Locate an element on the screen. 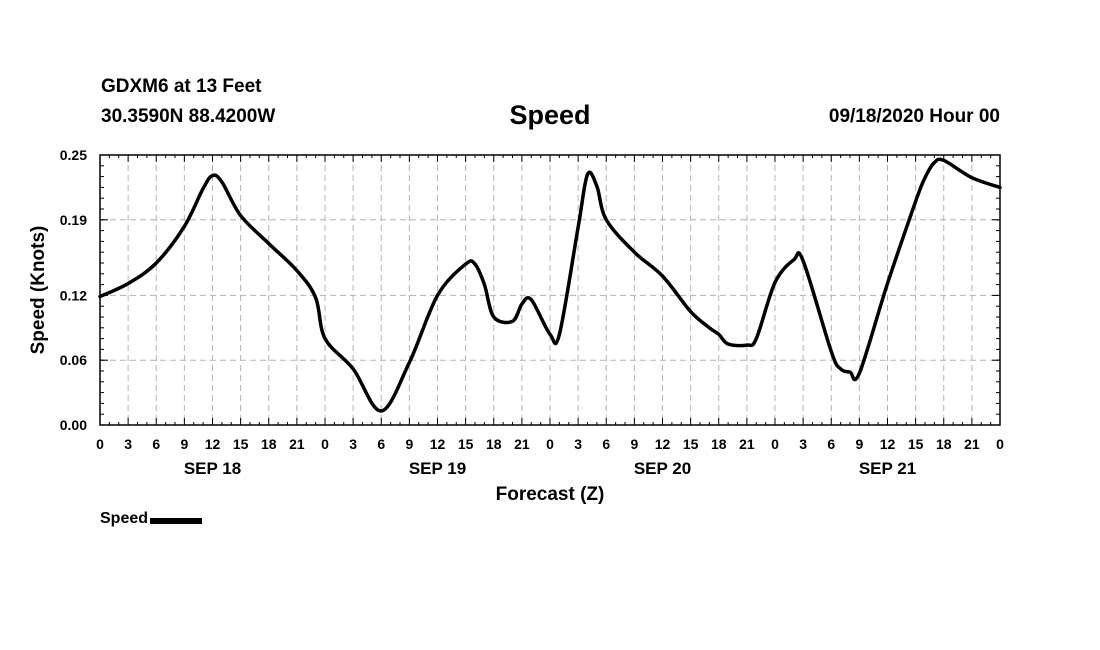 The width and height of the screenshot is (1100, 650). legend: Speed is located at coordinates (151, 519).